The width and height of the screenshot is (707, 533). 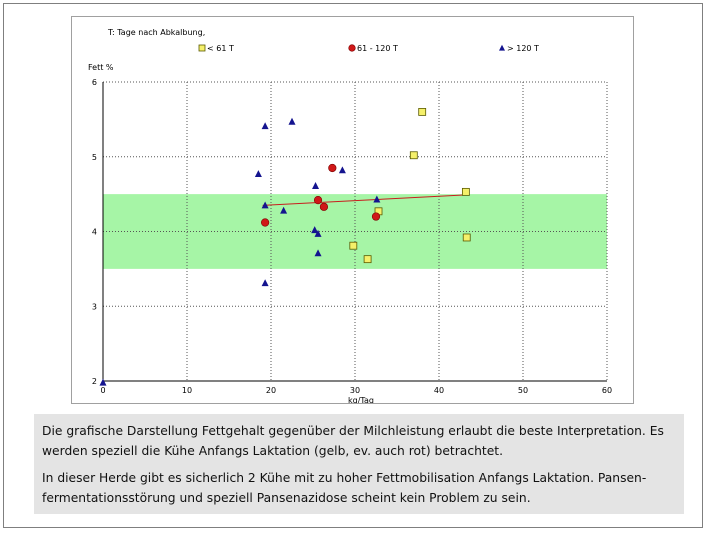 I want to click on x-tick-label: 10, so click(x=187, y=390).